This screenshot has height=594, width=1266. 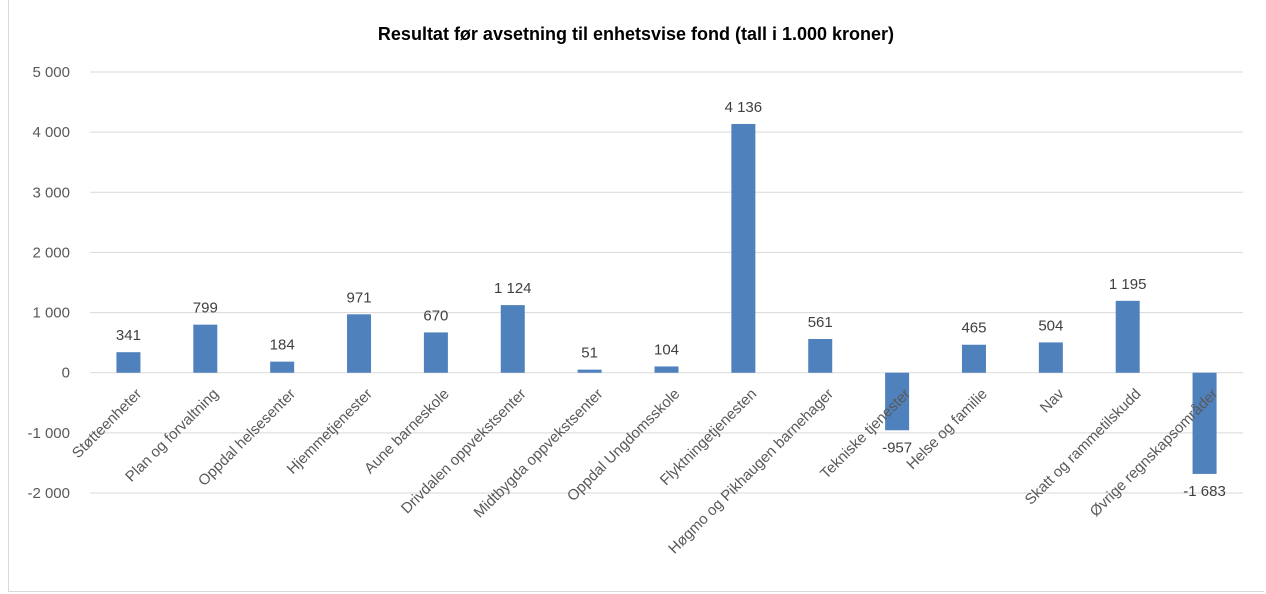 What do you see at coordinates (128, 335) in the screenshot?
I see `data-label: 341` at bounding box center [128, 335].